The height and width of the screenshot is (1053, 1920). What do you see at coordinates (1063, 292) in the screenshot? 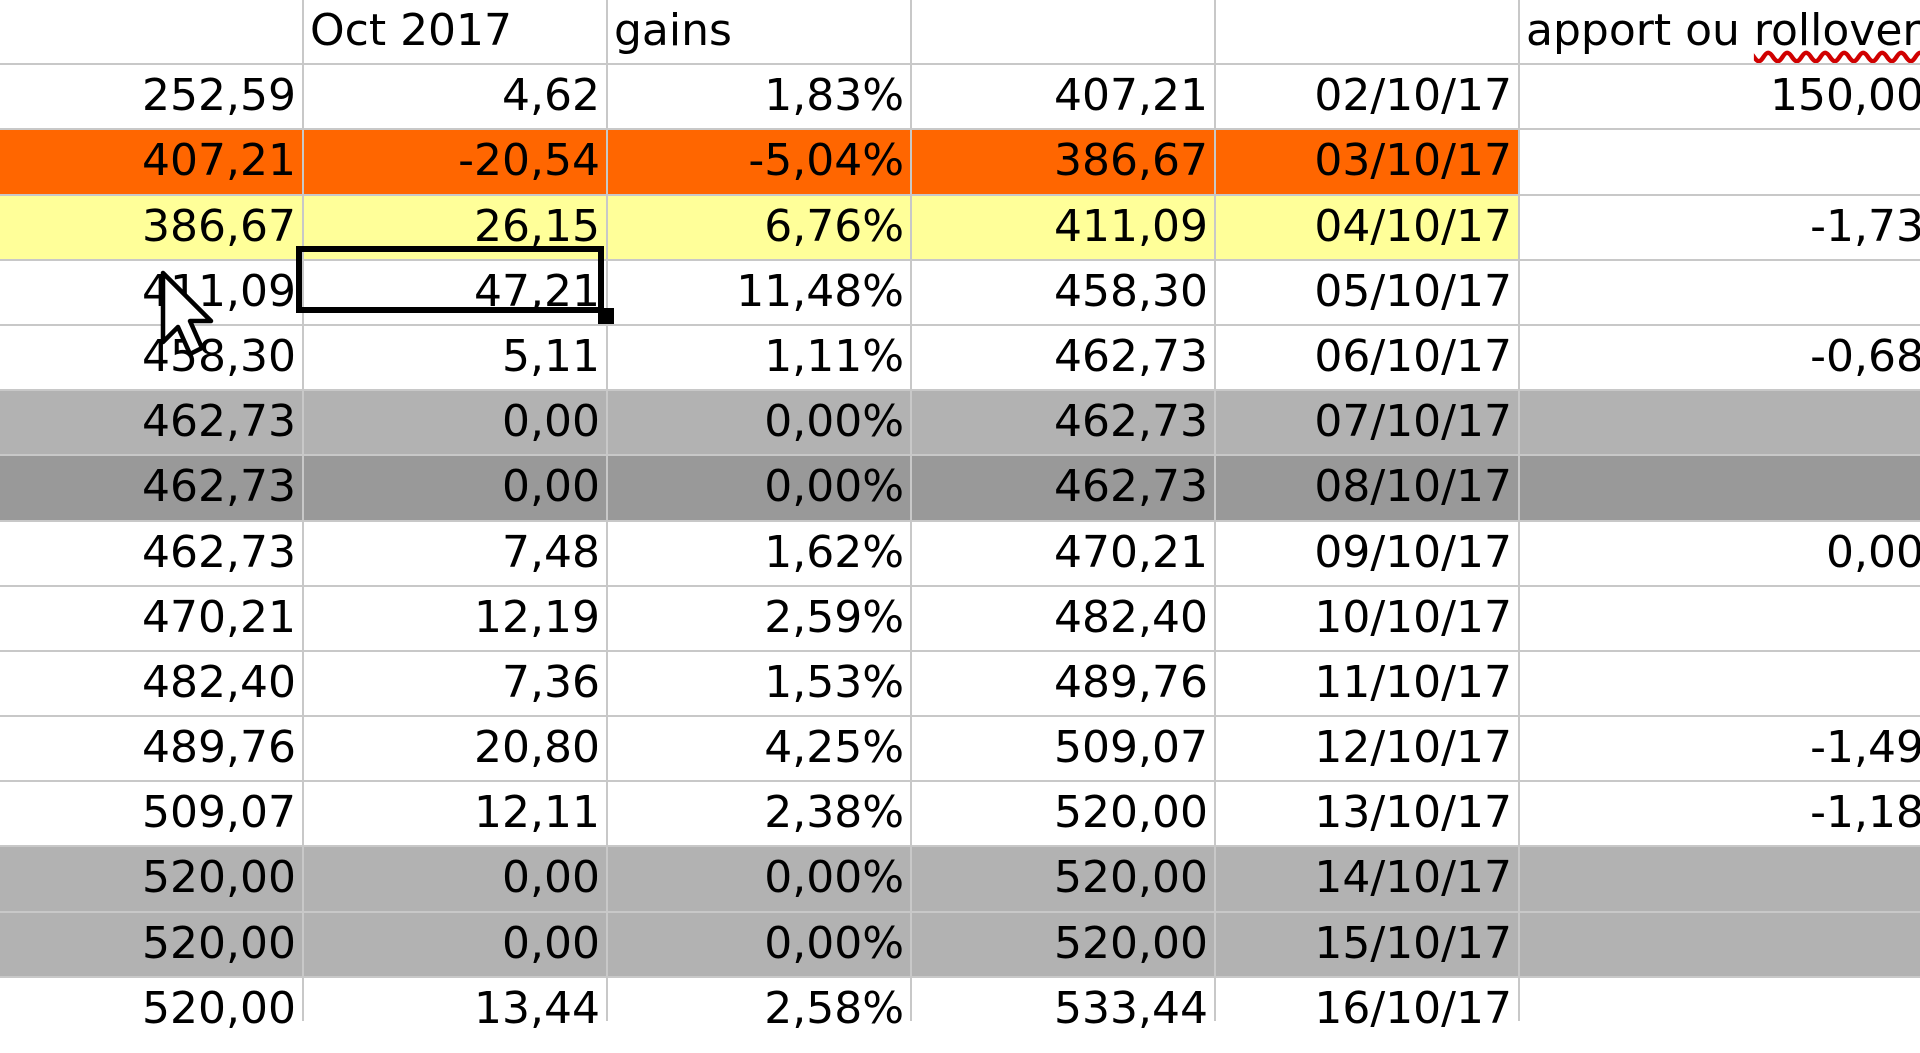
I see `cell-d-row-4: 458,30` at bounding box center [1063, 292].